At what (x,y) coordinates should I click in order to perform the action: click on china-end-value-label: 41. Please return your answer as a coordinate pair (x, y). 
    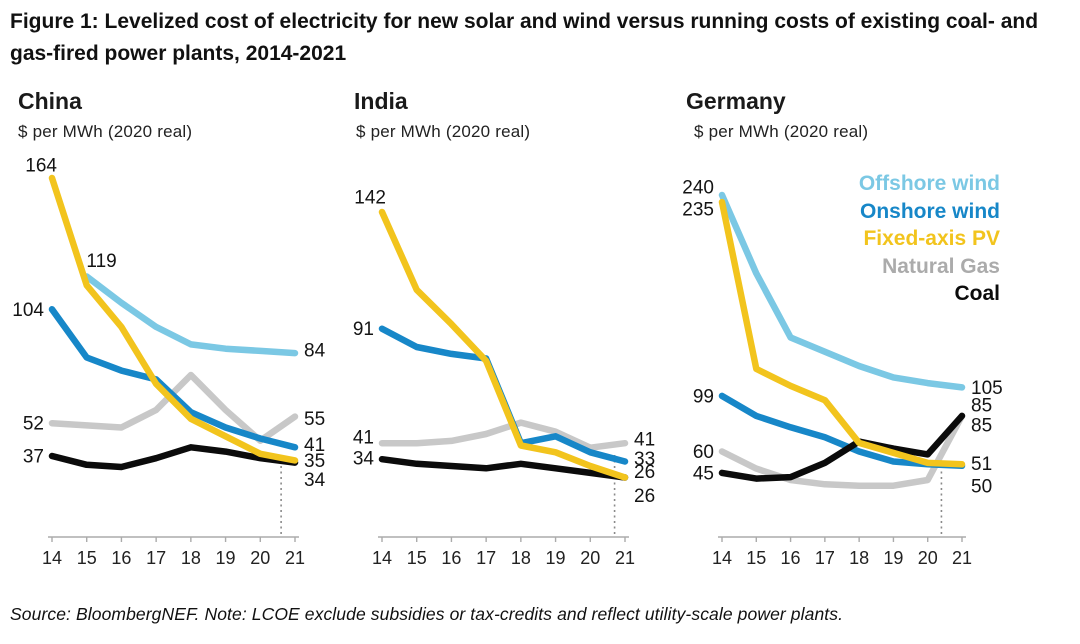
    Looking at the image, I should click on (314, 445).